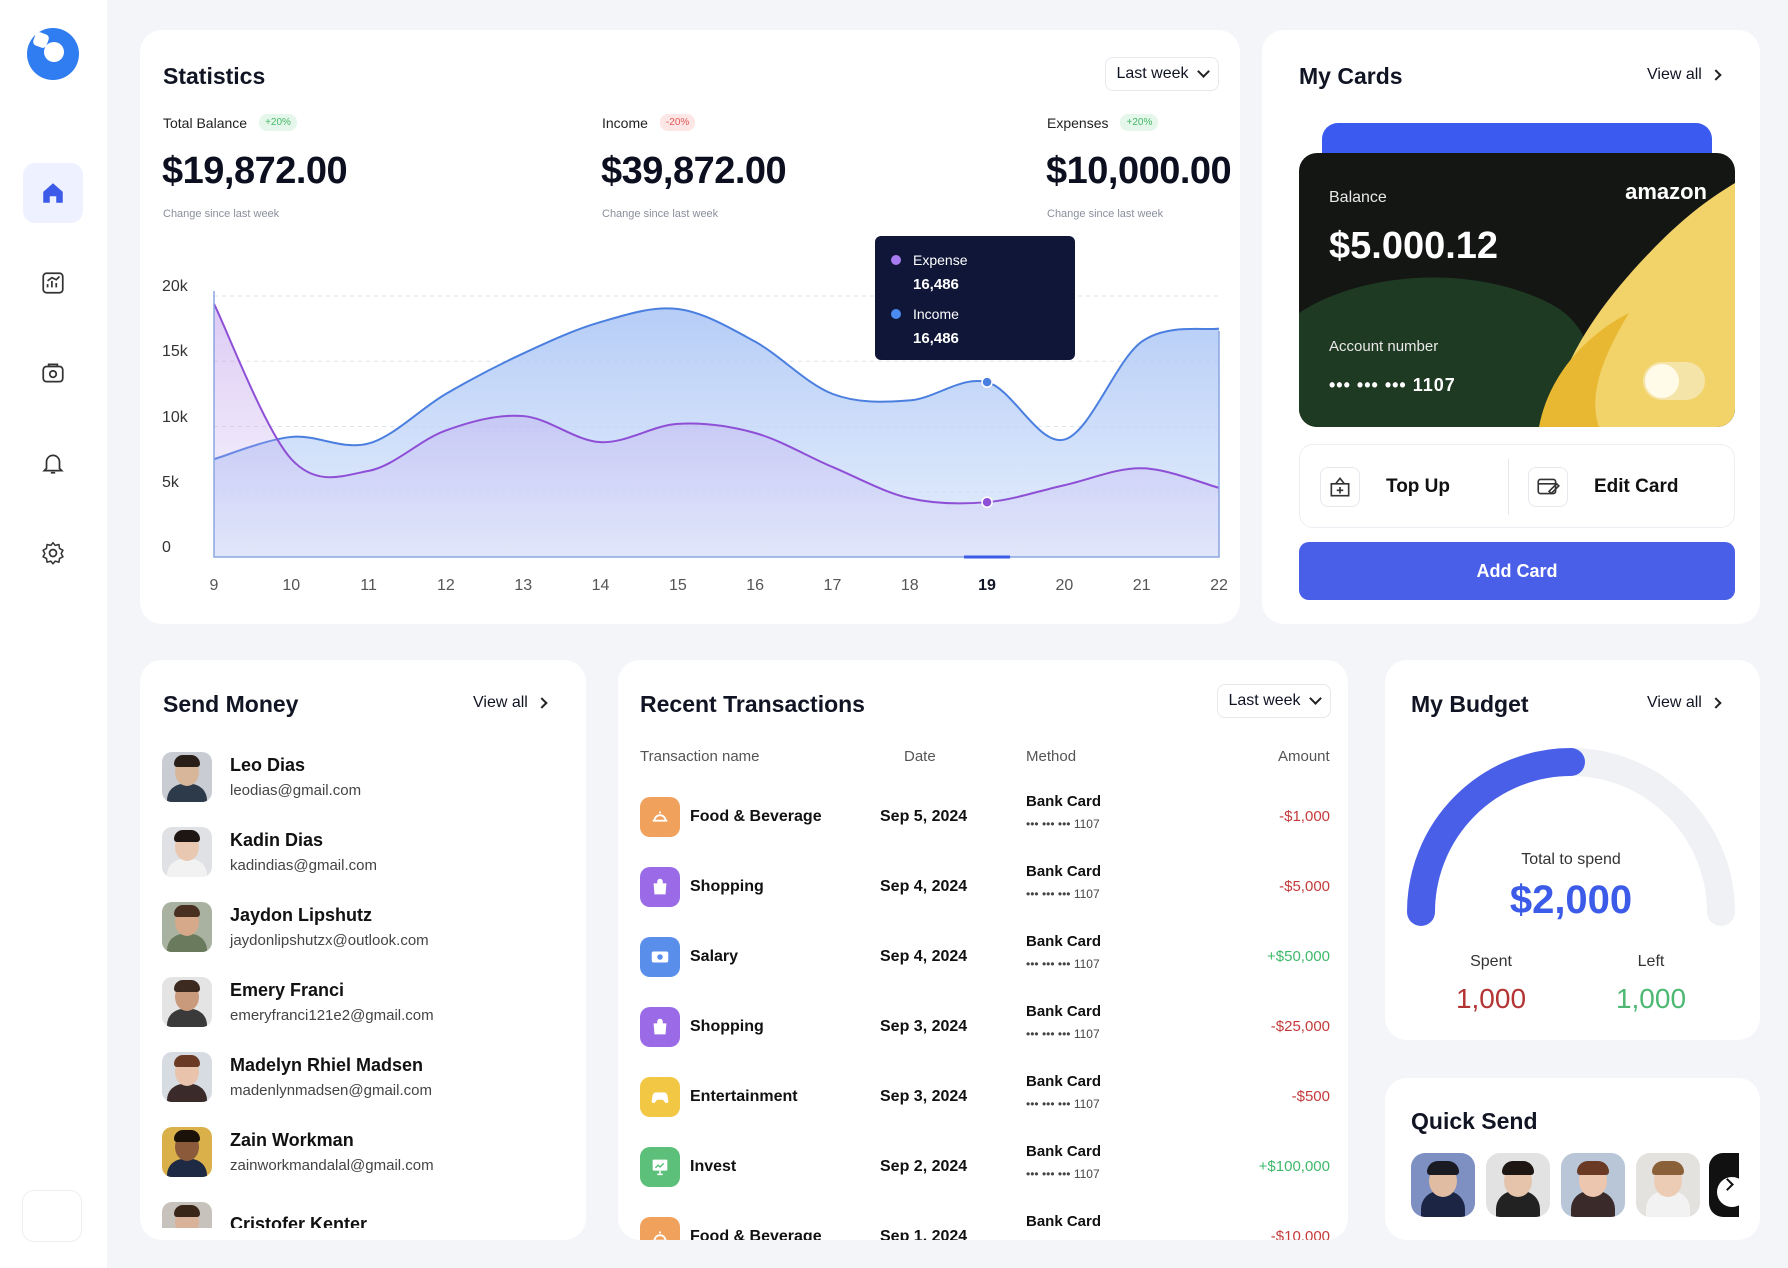 This screenshot has height=1268, width=1788. I want to click on y-tick-label: 5k, so click(170, 482).